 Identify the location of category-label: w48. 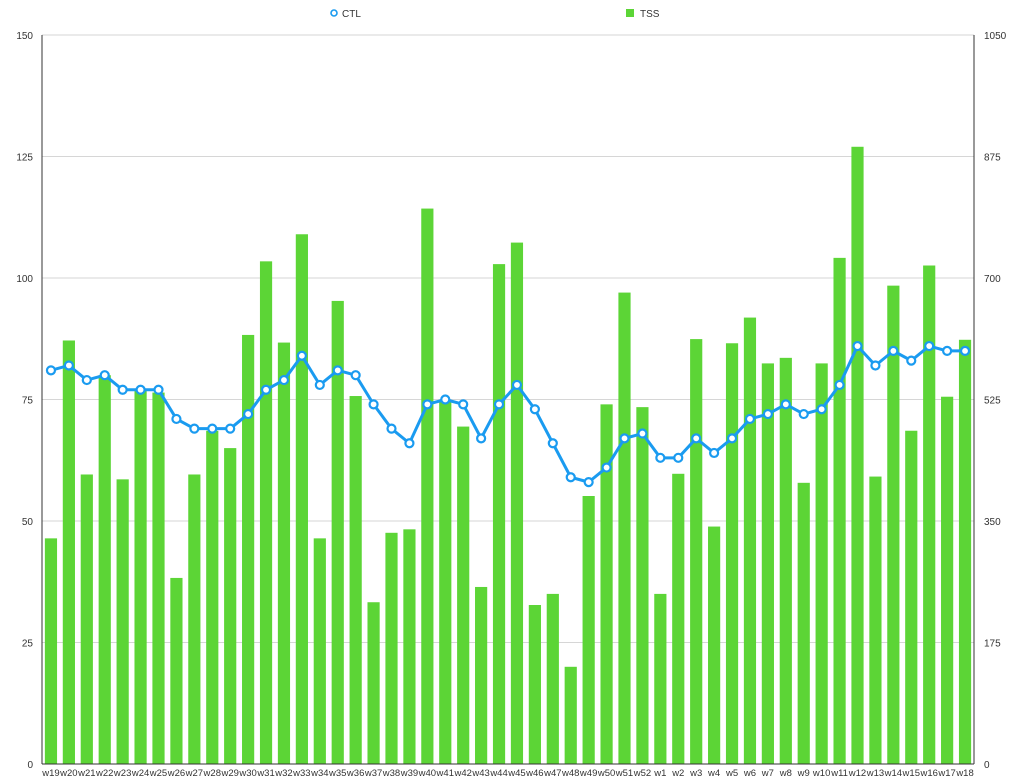
(570, 773).